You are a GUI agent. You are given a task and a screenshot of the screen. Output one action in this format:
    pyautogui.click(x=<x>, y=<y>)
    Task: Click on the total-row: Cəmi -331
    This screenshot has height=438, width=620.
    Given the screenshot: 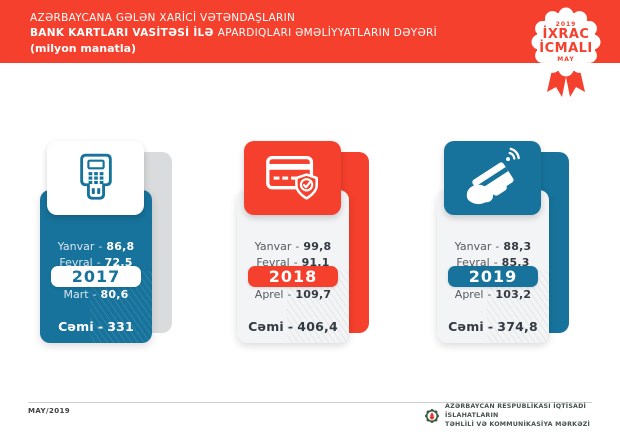 What is the action you would take?
    pyautogui.click(x=96, y=326)
    